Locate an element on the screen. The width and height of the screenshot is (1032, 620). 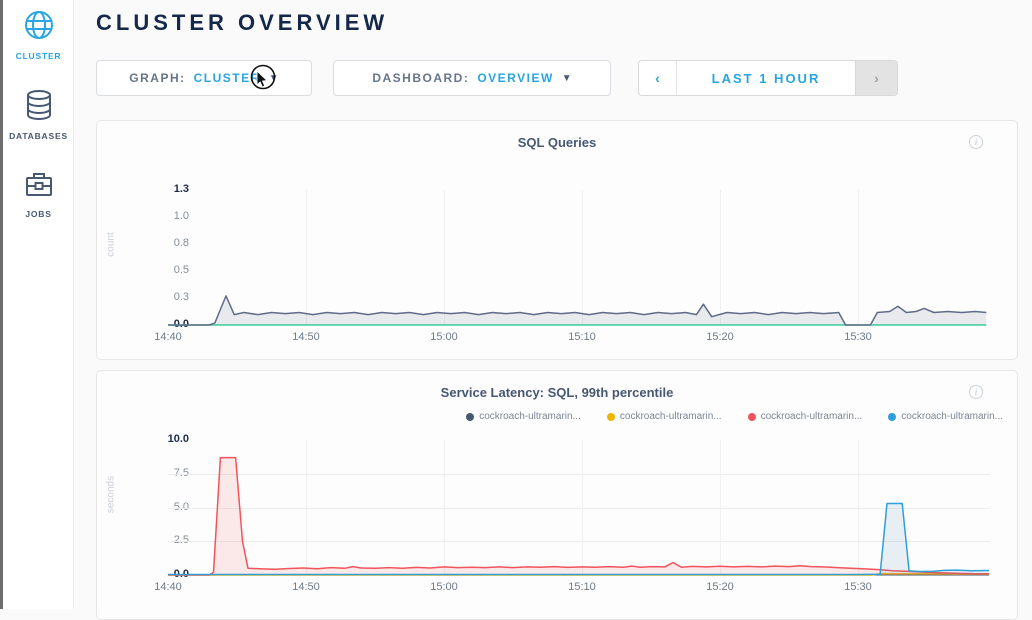
y-axis-unit-label: seconds is located at coordinates (111, 494).